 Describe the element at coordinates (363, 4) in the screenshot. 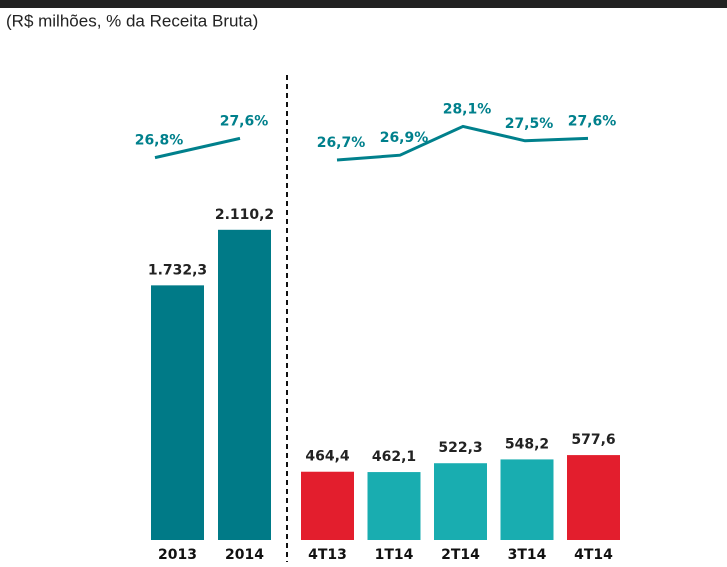

I see `top-band` at that location.